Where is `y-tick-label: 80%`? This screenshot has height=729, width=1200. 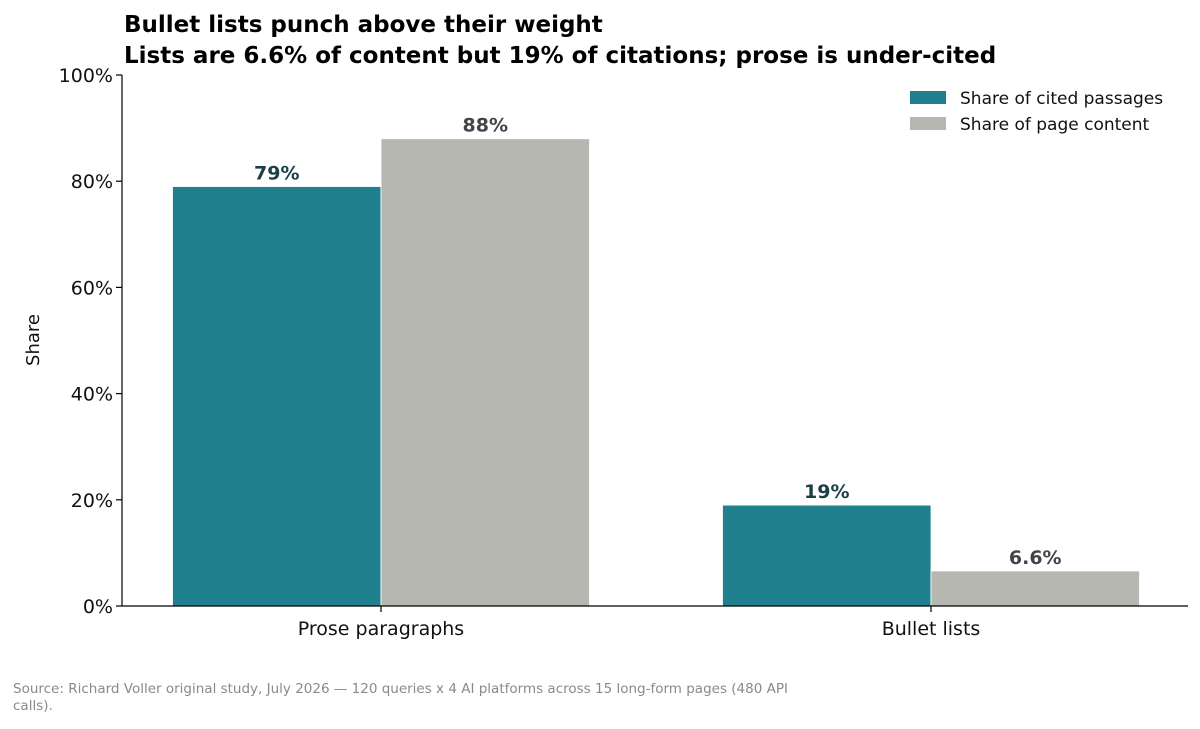 y-tick-label: 80% is located at coordinates (92, 182).